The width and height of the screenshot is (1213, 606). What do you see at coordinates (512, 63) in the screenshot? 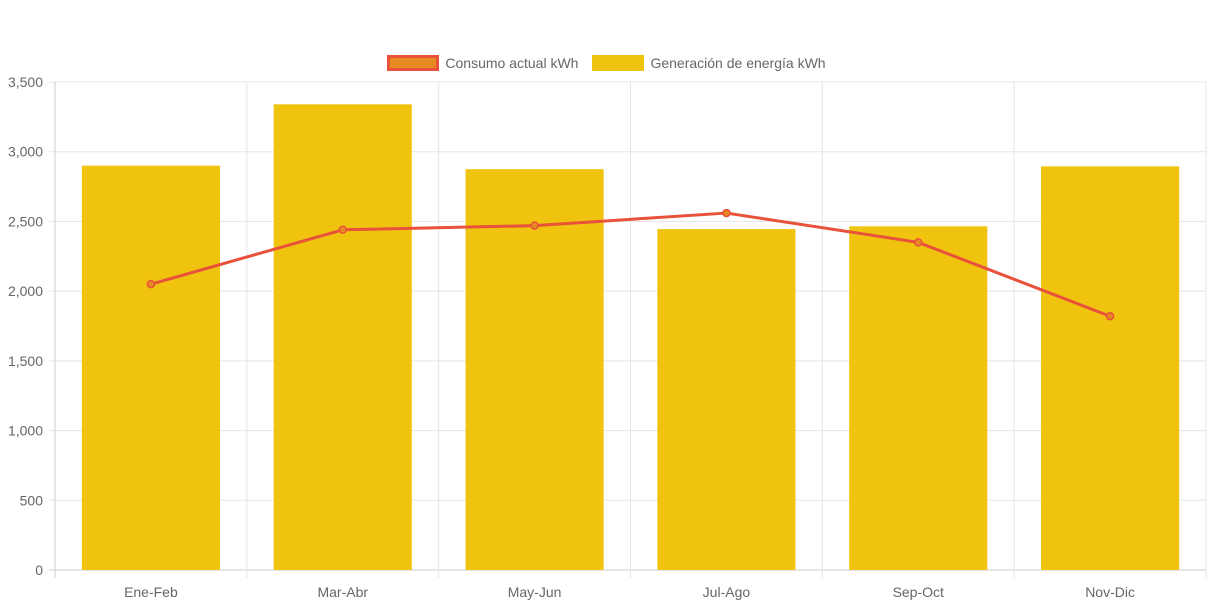
I see `legend-label-consumo: Consumo actual kWh` at bounding box center [512, 63].